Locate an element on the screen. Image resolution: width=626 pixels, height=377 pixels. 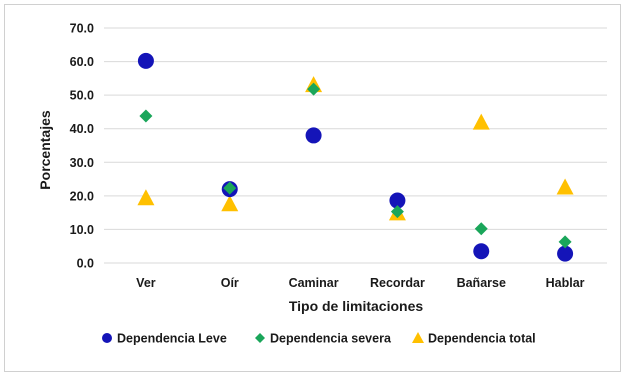
y-axis-ticks: 0.0 10.0 20.0 30.0 40.0 50.0 60.0 70.0 is located at coordinates (82, 146).